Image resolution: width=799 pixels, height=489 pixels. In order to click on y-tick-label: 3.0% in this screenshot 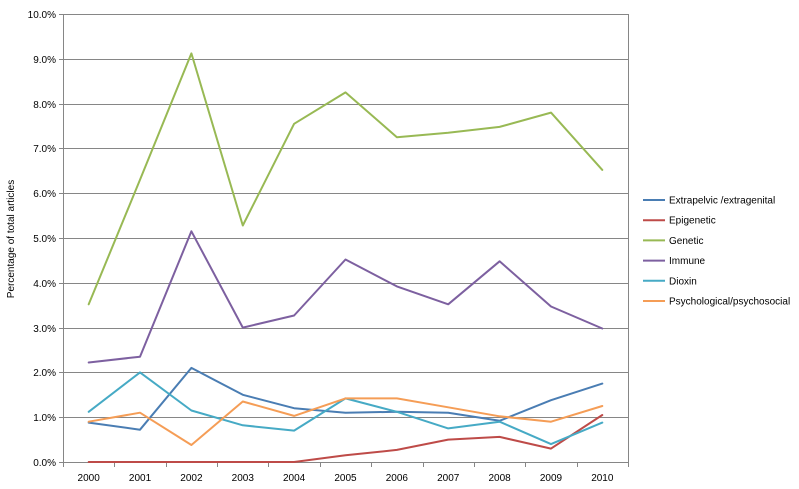, I will do `click(44, 329)`.